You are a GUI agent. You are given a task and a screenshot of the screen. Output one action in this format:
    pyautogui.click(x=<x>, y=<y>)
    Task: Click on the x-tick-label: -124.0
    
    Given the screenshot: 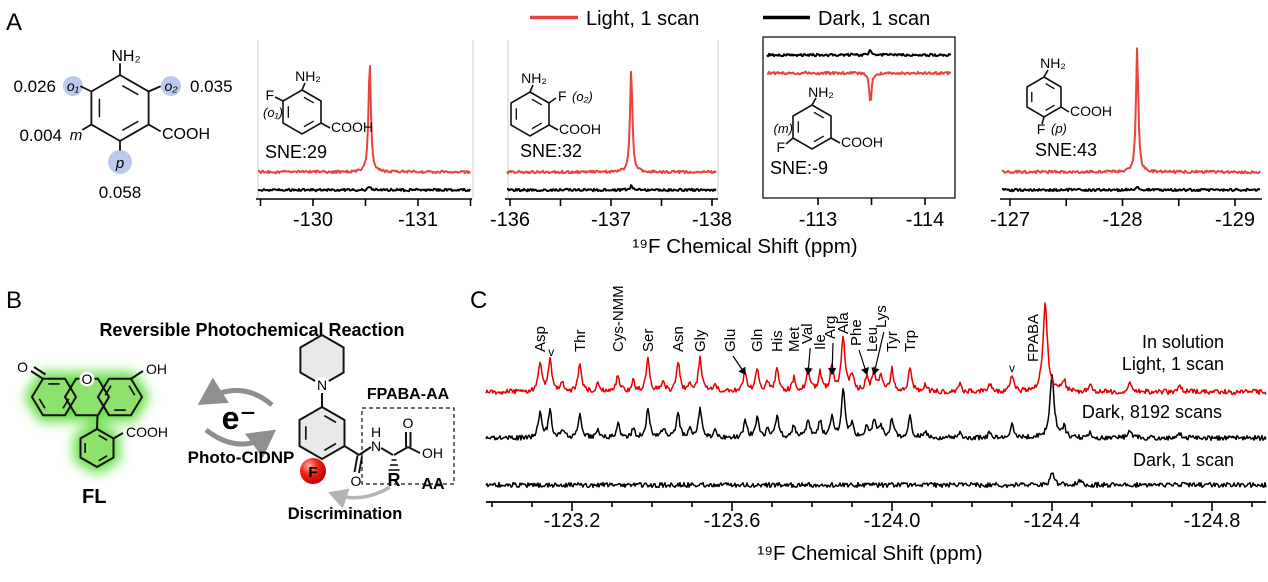 What is the action you would take?
    pyautogui.click(x=892, y=521)
    